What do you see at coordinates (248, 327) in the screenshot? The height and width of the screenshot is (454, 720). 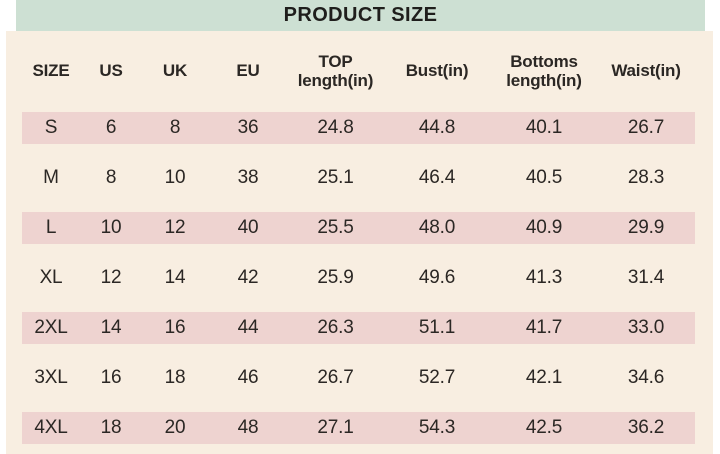 I see `table-cell: 44` at bounding box center [248, 327].